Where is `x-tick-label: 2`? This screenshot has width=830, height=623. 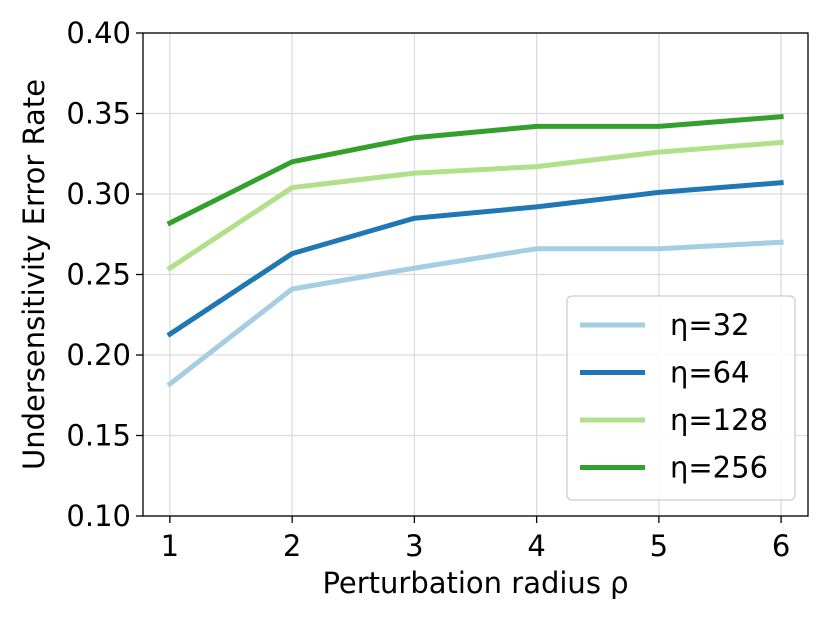 x-tick-label: 2 is located at coordinates (292, 546).